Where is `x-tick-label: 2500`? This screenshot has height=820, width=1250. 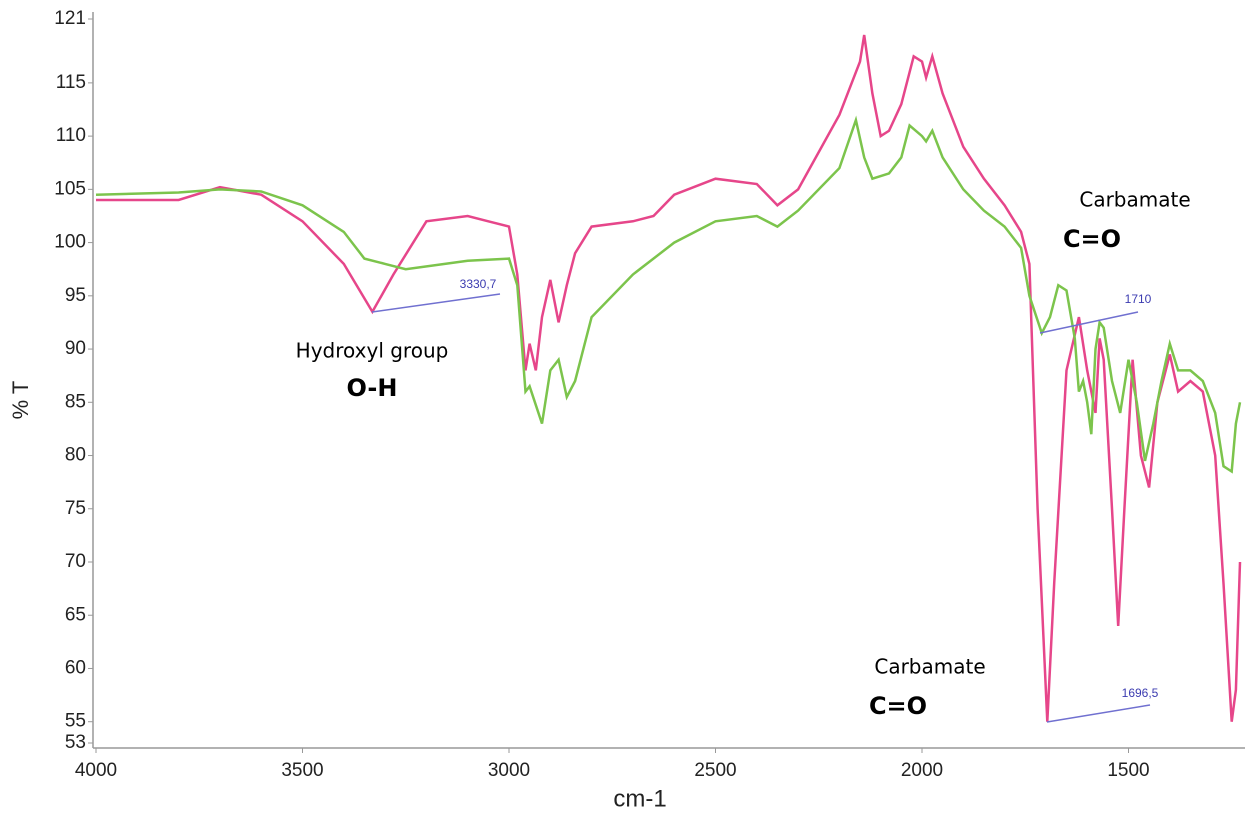 x-tick-label: 2500 is located at coordinates (715, 770).